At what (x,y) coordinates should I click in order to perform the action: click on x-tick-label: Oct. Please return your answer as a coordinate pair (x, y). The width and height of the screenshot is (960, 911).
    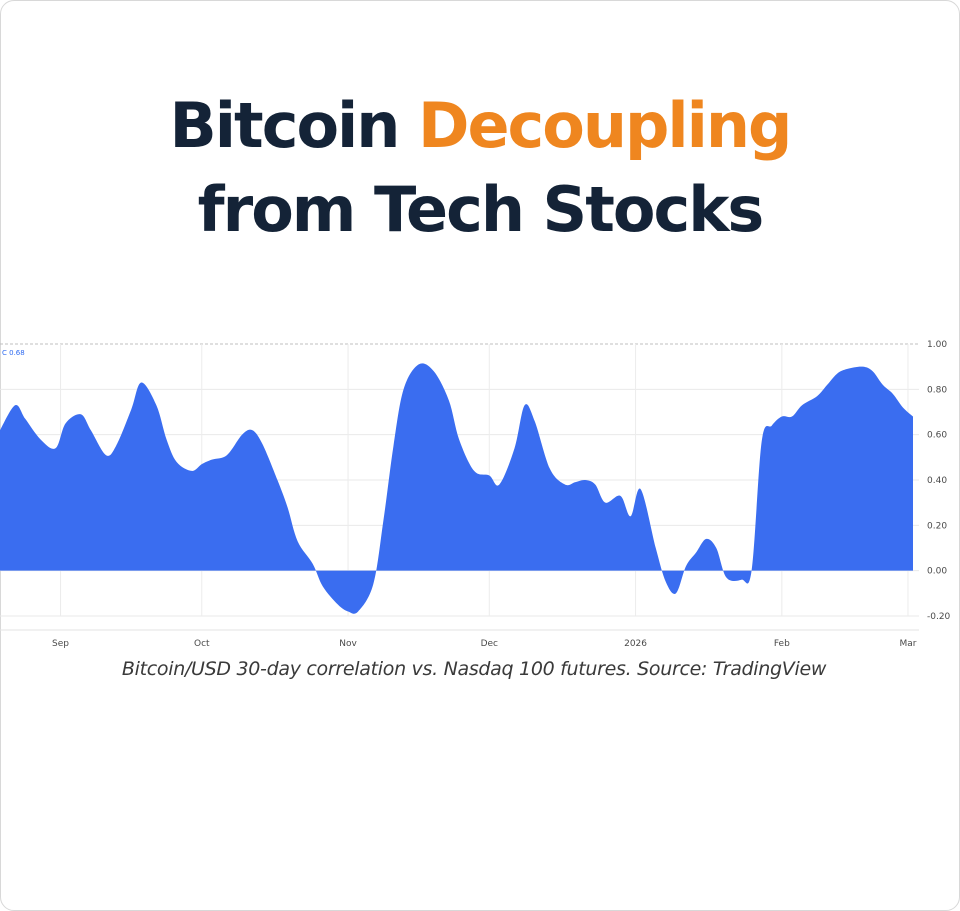
    Looking at the image, I should click on (202, 644).